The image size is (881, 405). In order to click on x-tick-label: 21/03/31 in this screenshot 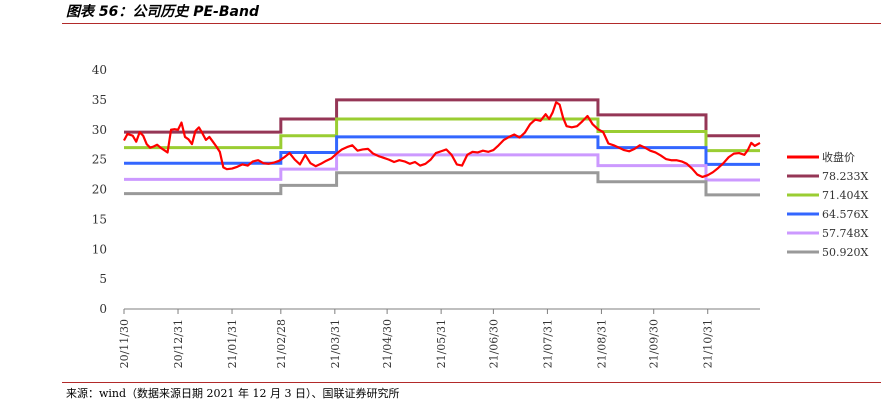, I will do `click(335, 343)`.